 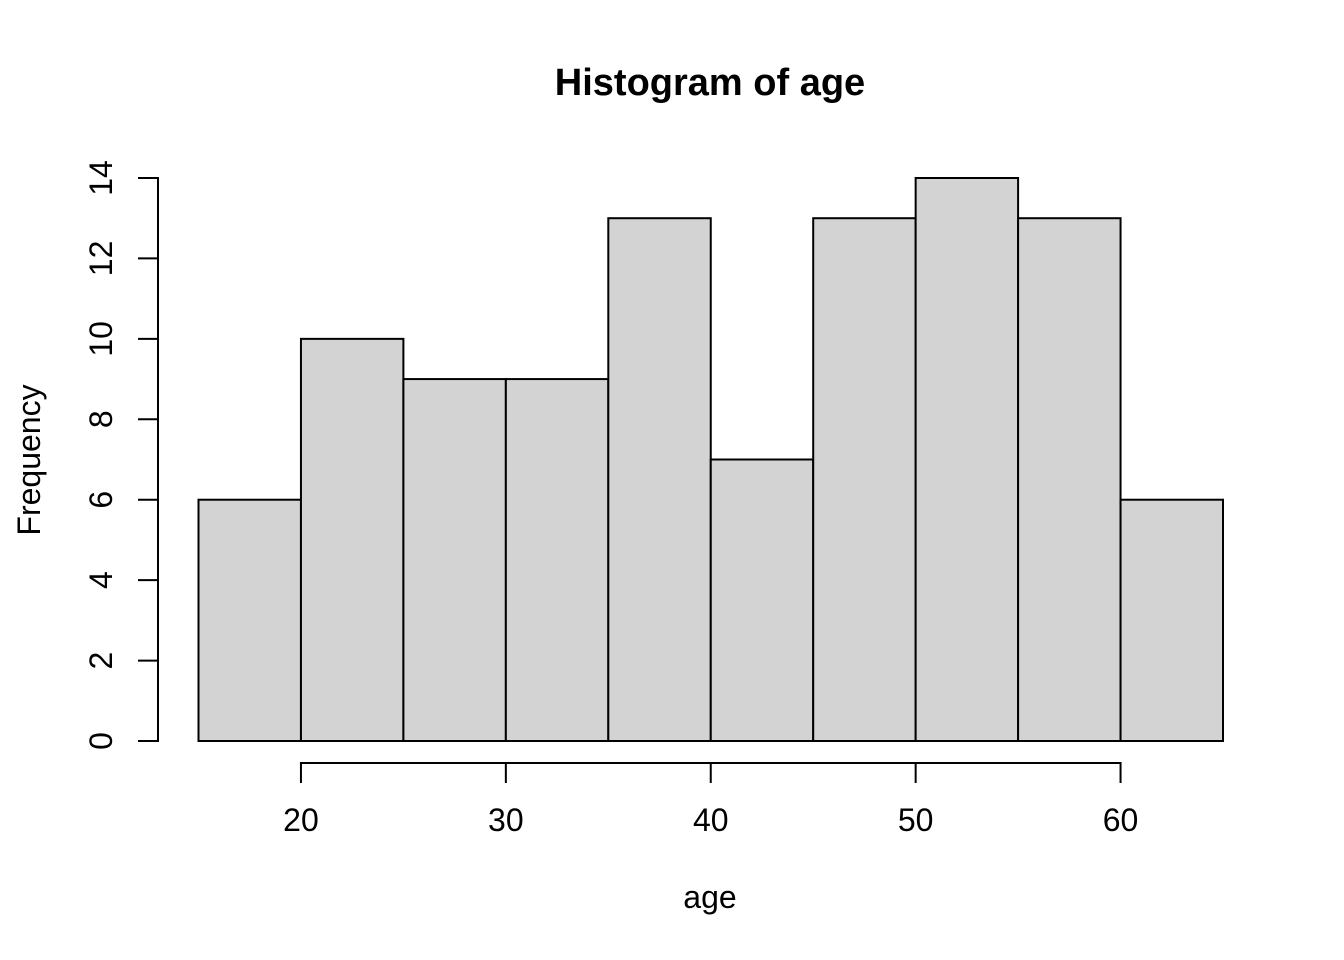 I want to click on y-tick-label: 12, so click(x=101, y=259).